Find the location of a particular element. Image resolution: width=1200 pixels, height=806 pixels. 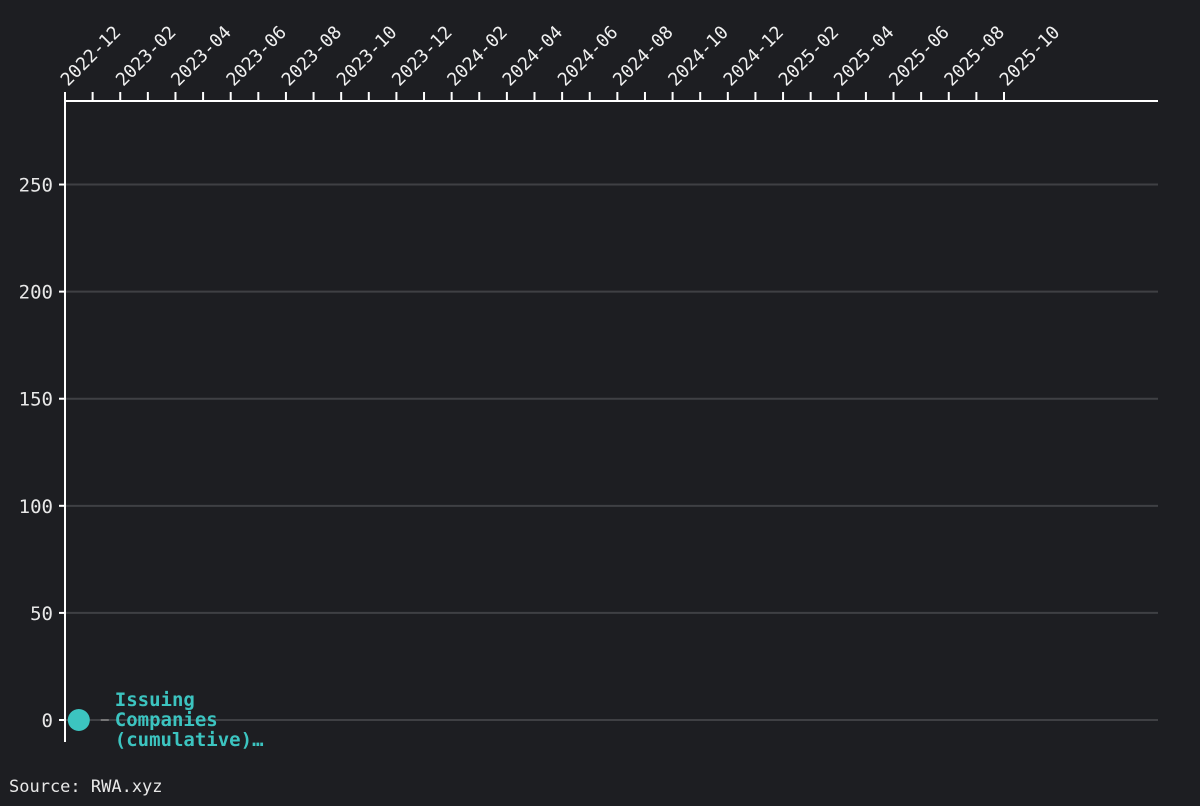

x-tick-label: 2024-08 is located at coordinates (643, 56).